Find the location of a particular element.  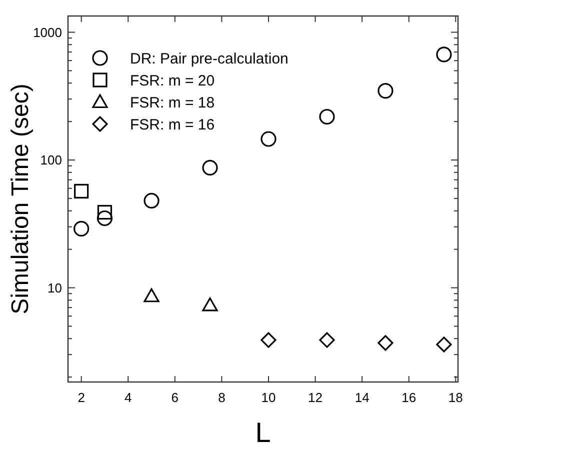

x-tick-label: 10 is located at coordinates (268, 397).